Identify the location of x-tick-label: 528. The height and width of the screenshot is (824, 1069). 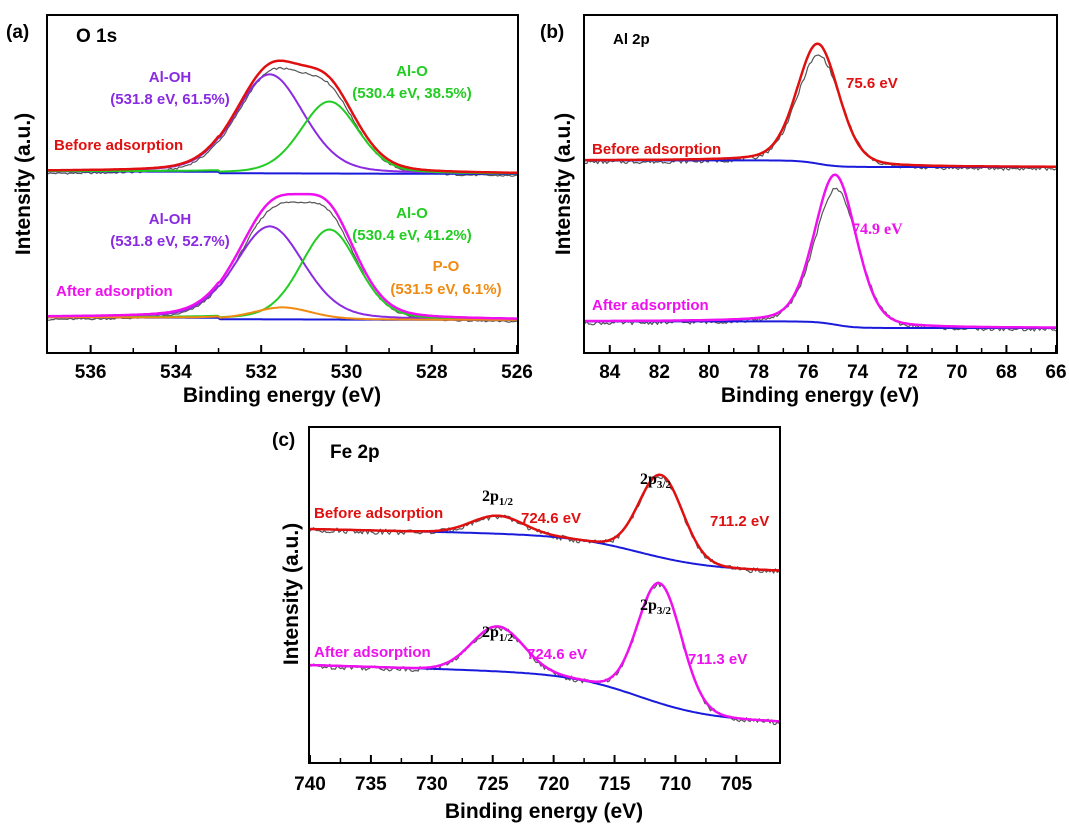
(432, 372).